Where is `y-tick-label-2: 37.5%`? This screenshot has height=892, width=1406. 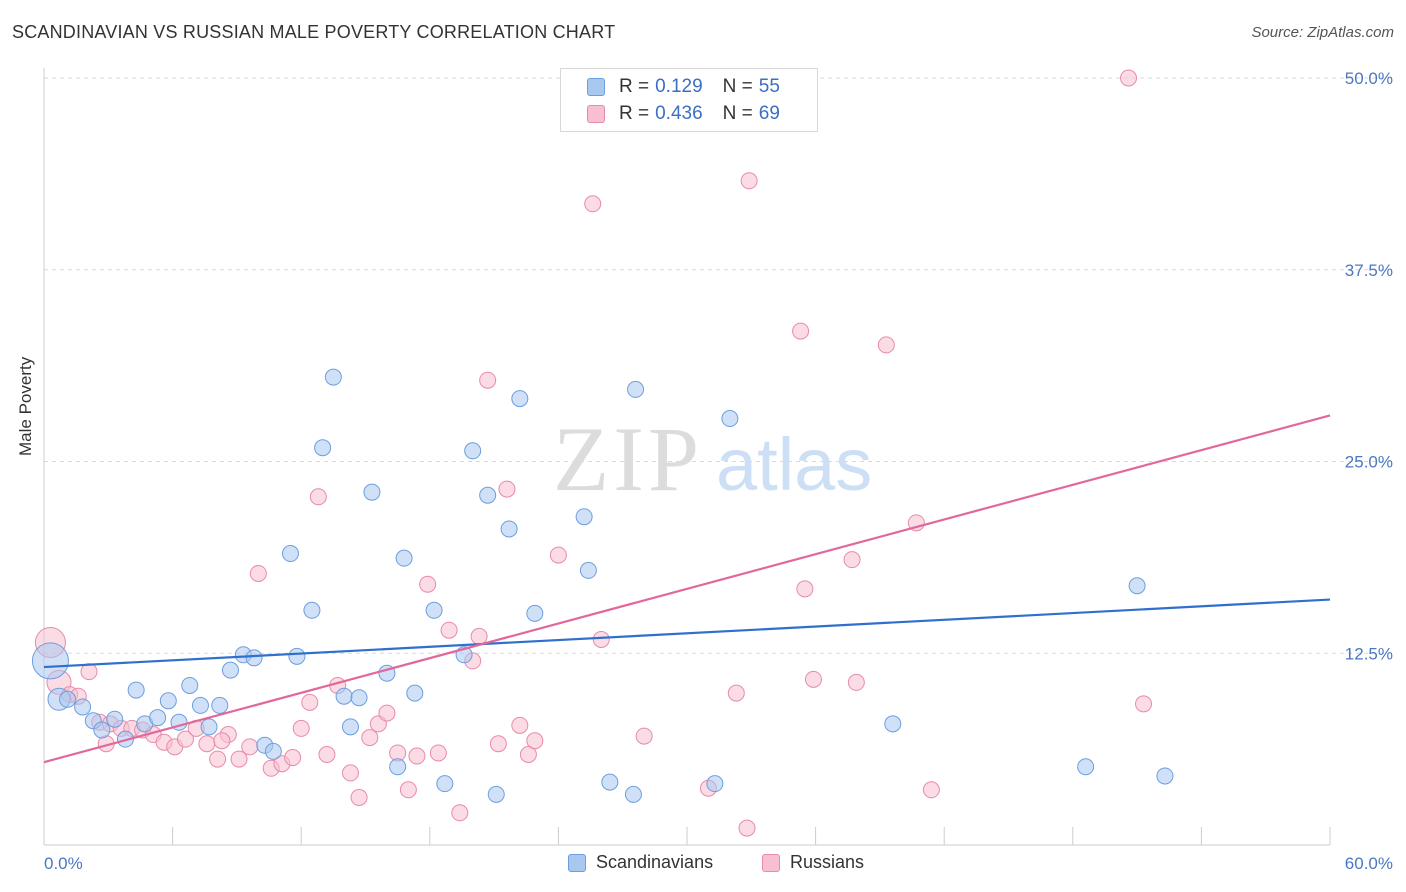
y-tick-label-2: 37.5% is located at coordinates (1369, 270).